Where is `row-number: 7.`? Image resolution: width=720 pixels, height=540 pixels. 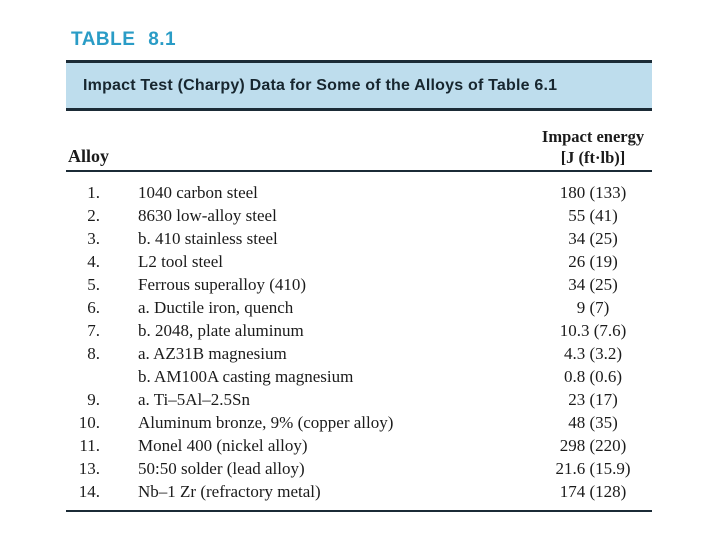 row-number: 7. is located at coordinates (93, 330).